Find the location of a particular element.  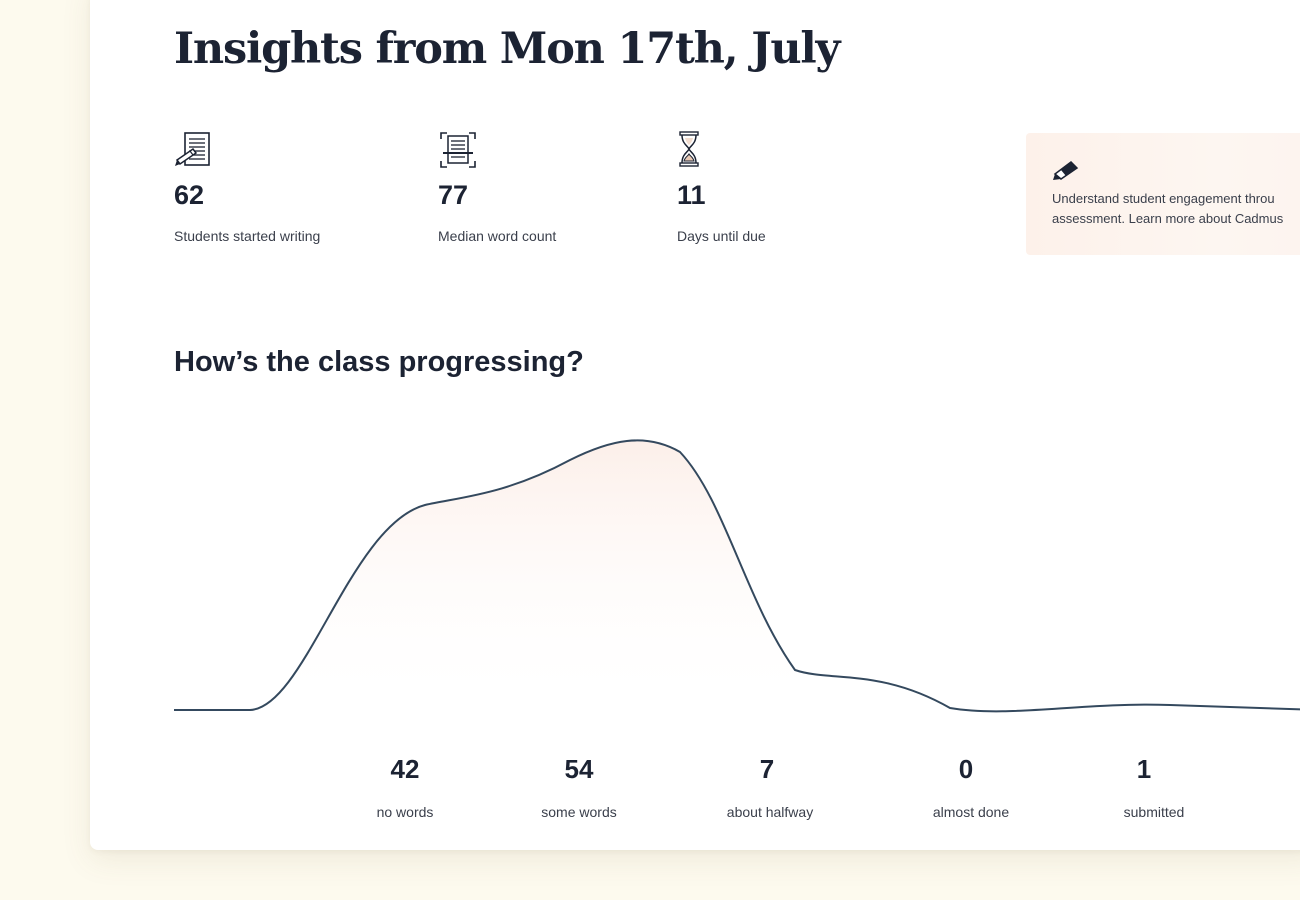

label-almost-done: almost done is located at coordinates (971, 812).